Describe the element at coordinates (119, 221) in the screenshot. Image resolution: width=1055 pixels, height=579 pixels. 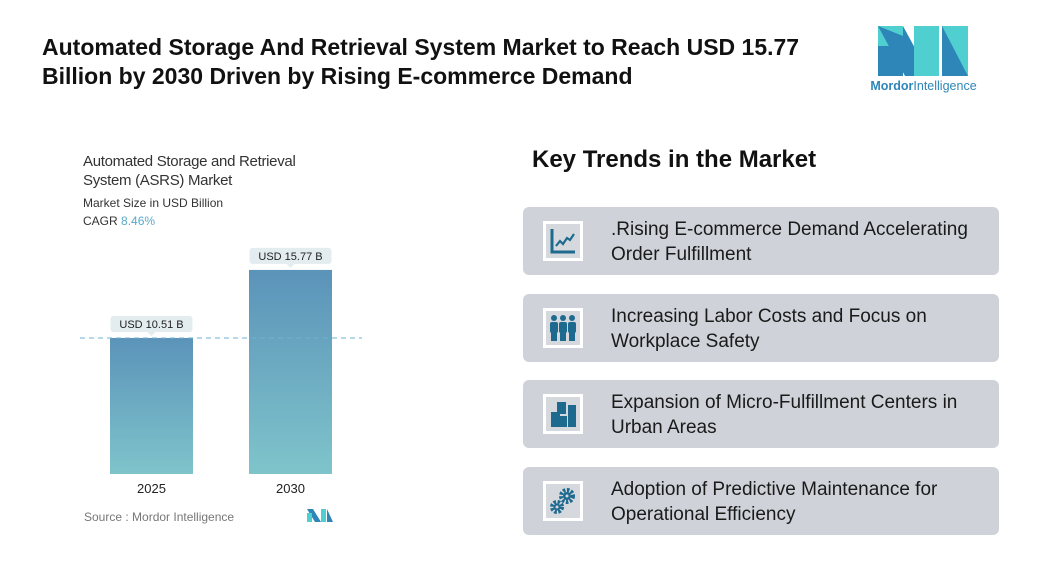
I see `chart-cagr: CAGR 8.46%` at that location.